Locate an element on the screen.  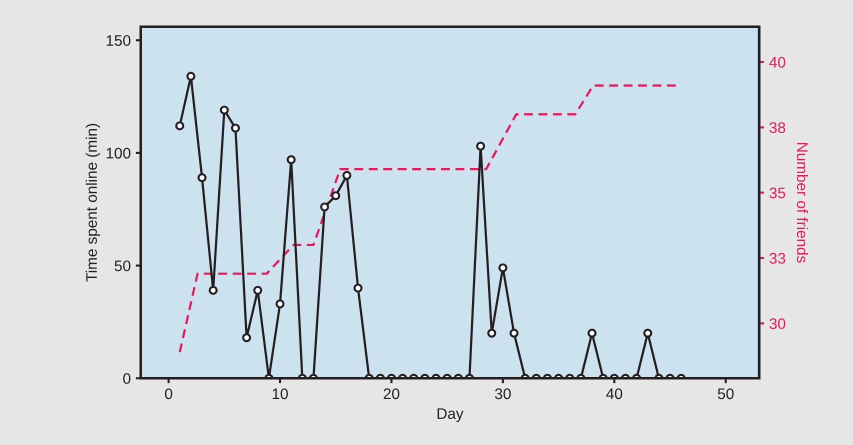
y2-axis-title: Number of friends is located at coordinates (802, 203).